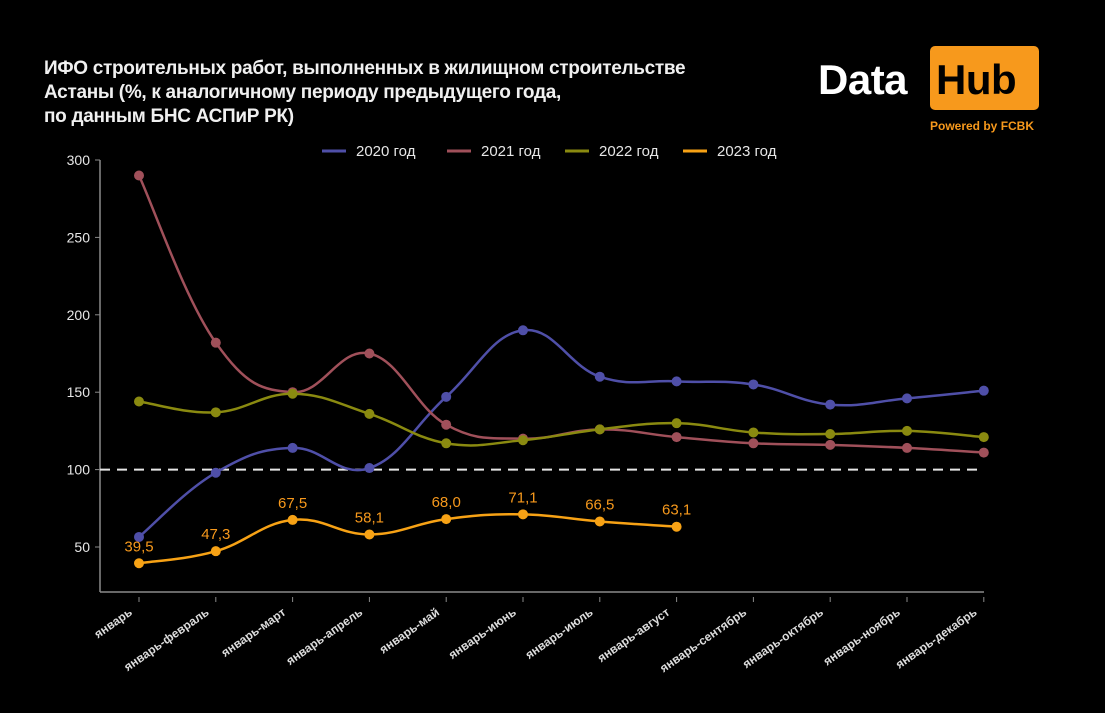  I want to click on y-tick-label: 150, so click(79, 392).